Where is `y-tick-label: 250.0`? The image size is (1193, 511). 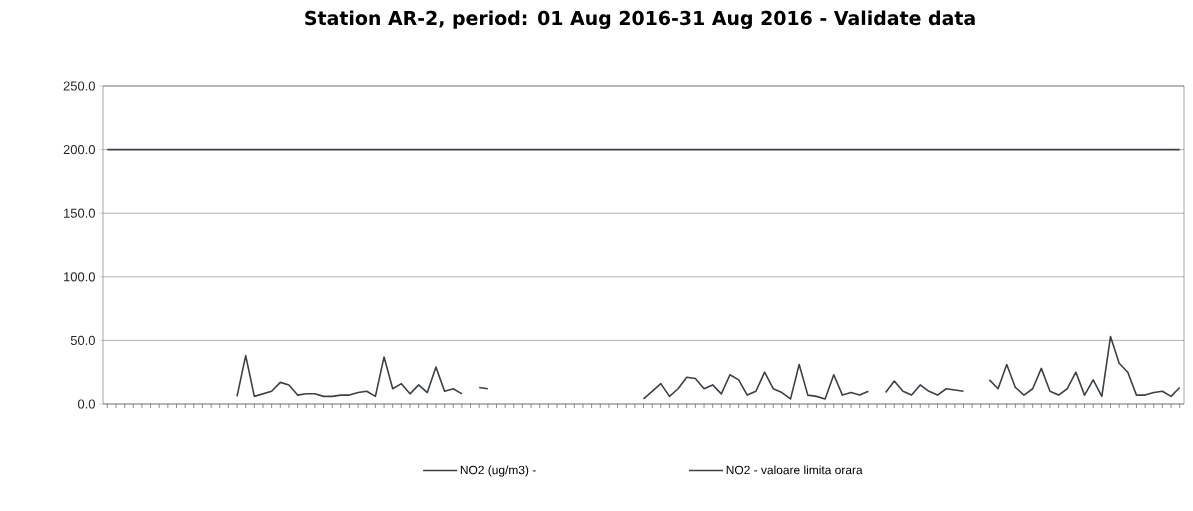
y-tick-label: 250.0 is located at coordinates (79, 86).